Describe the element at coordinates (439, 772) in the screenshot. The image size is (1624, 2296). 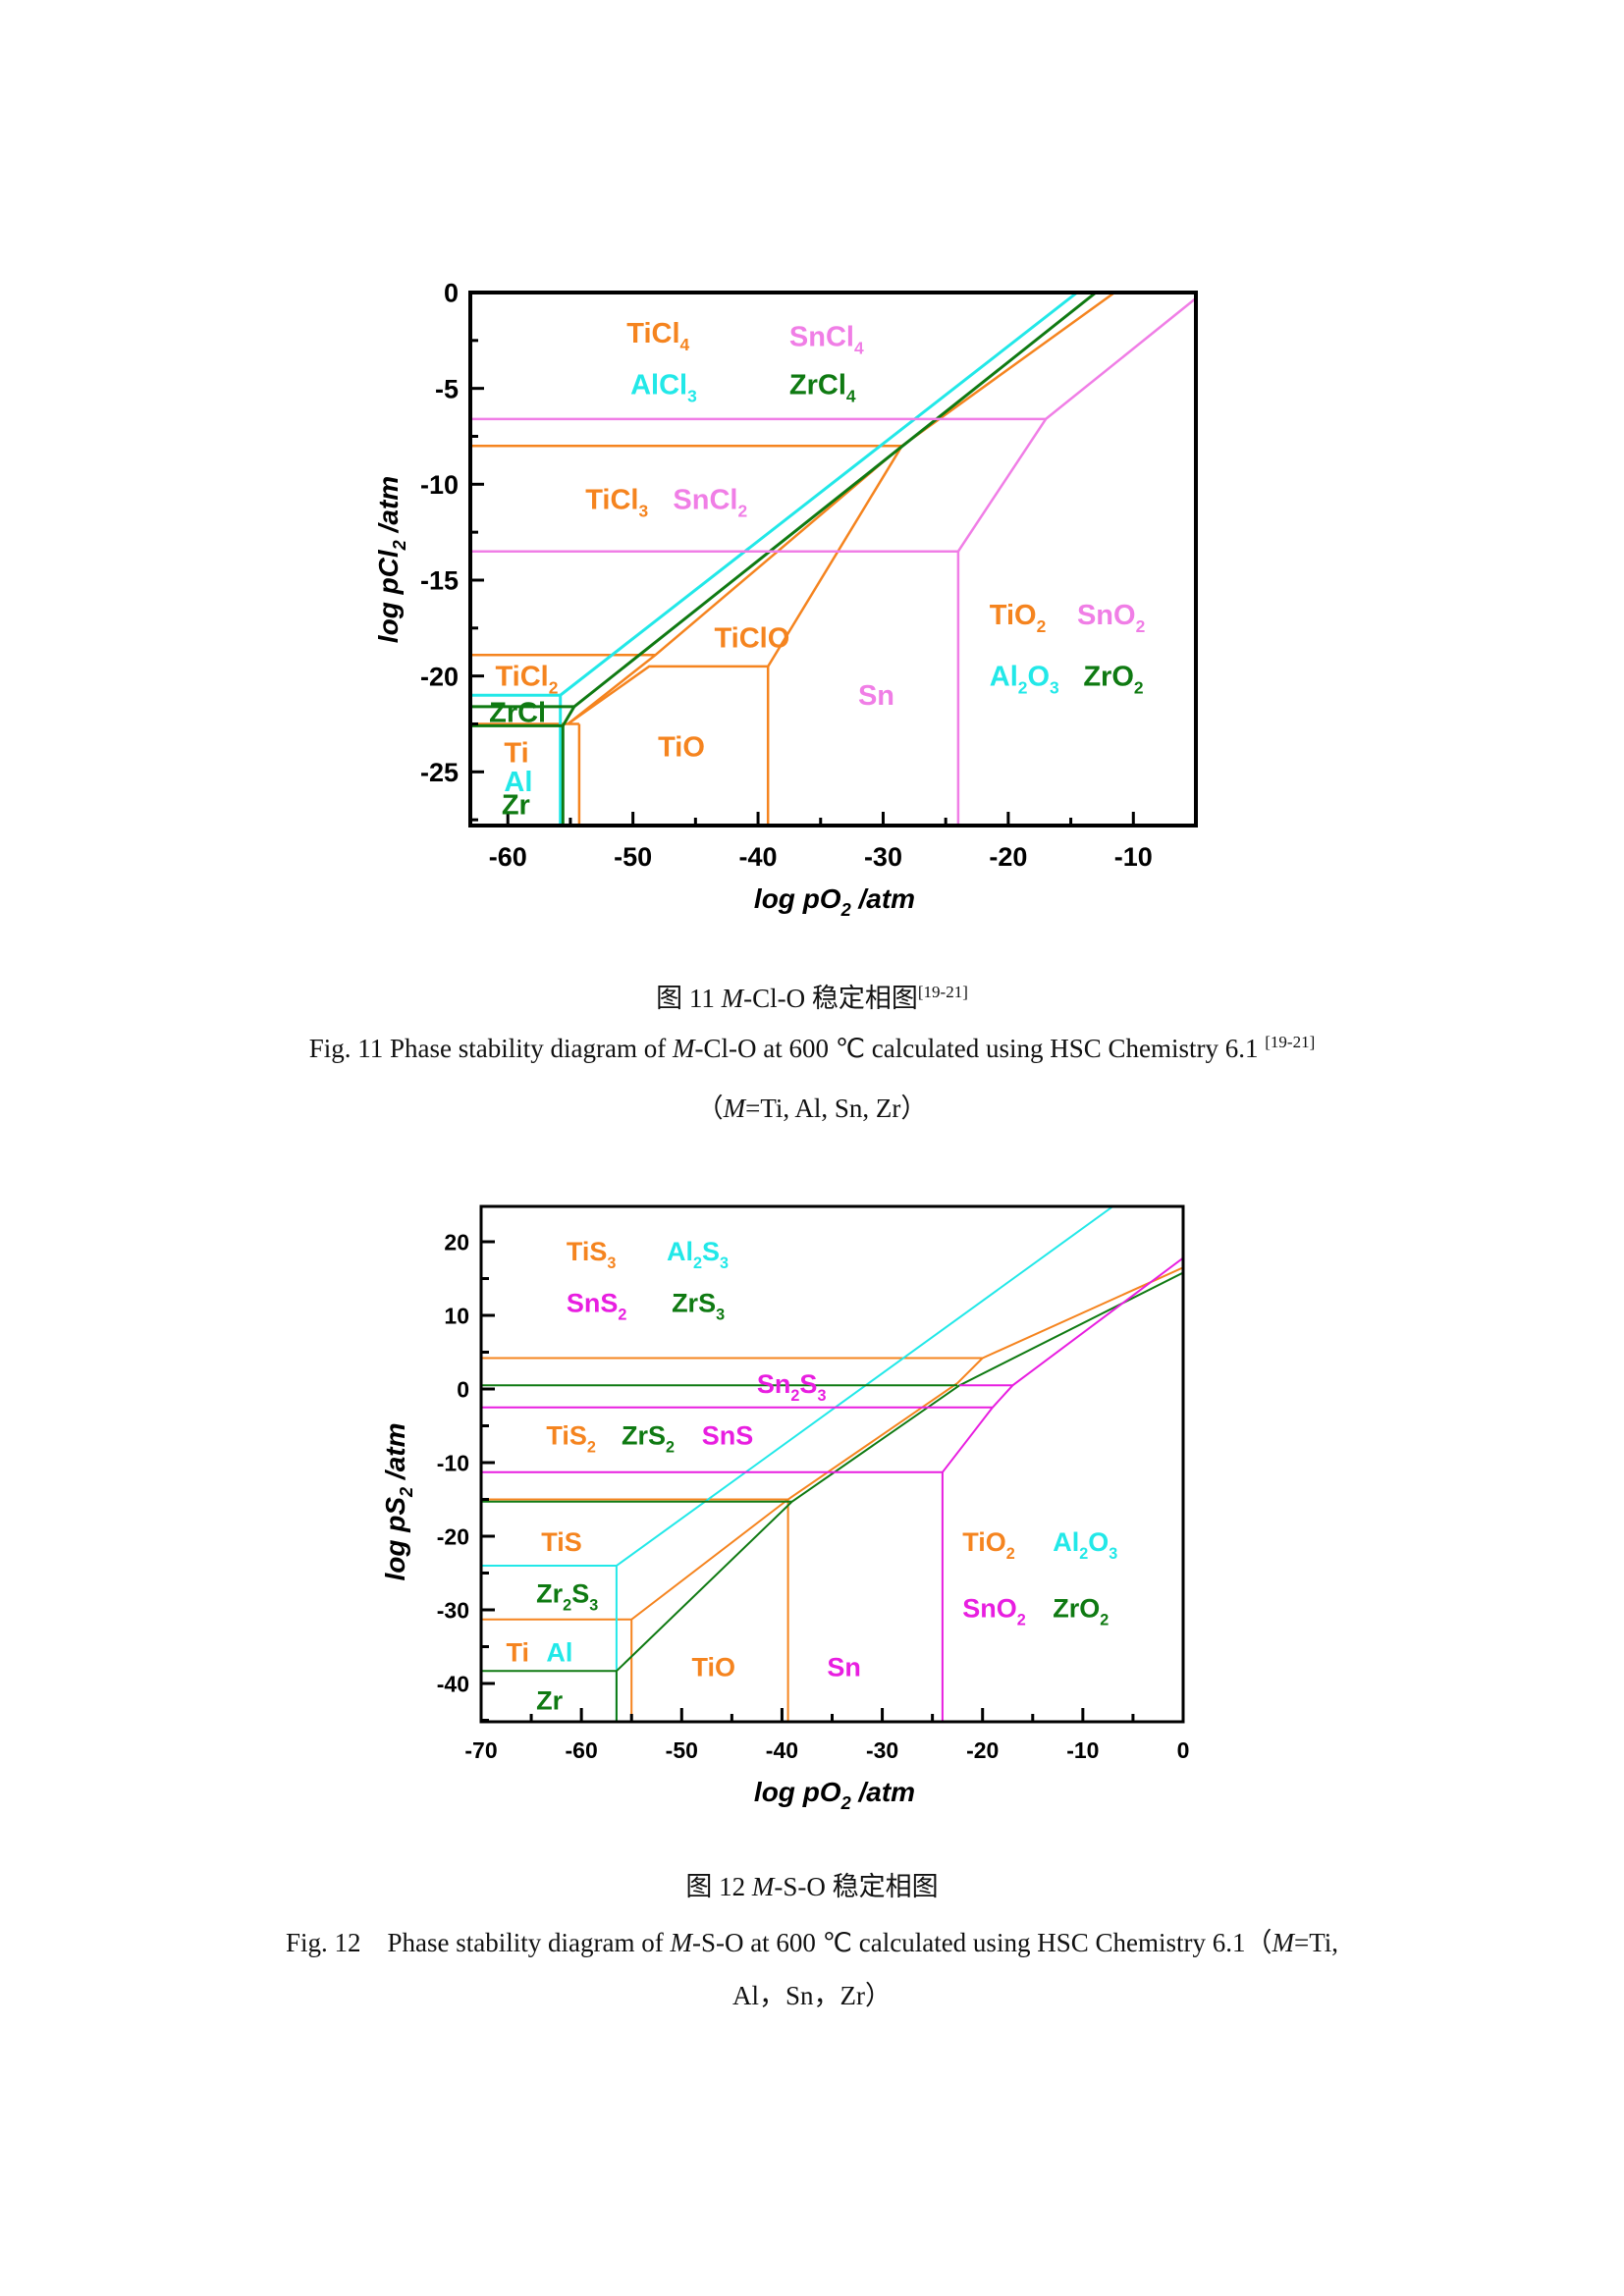
I see `y-tick-label: -25` at that location.